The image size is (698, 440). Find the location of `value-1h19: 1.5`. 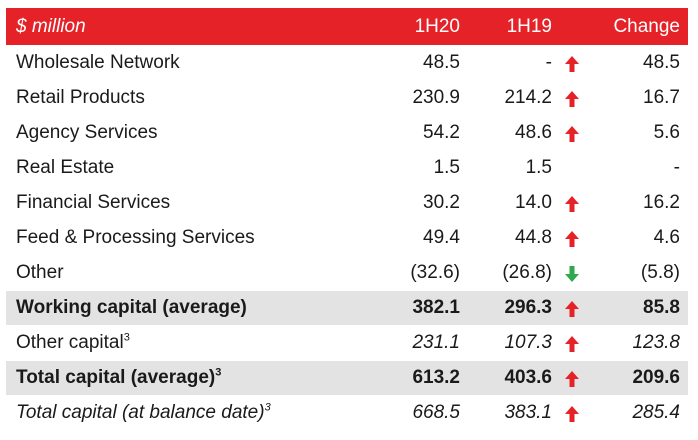

value-1h19: 1.5 is located at coordinates (538, 167).